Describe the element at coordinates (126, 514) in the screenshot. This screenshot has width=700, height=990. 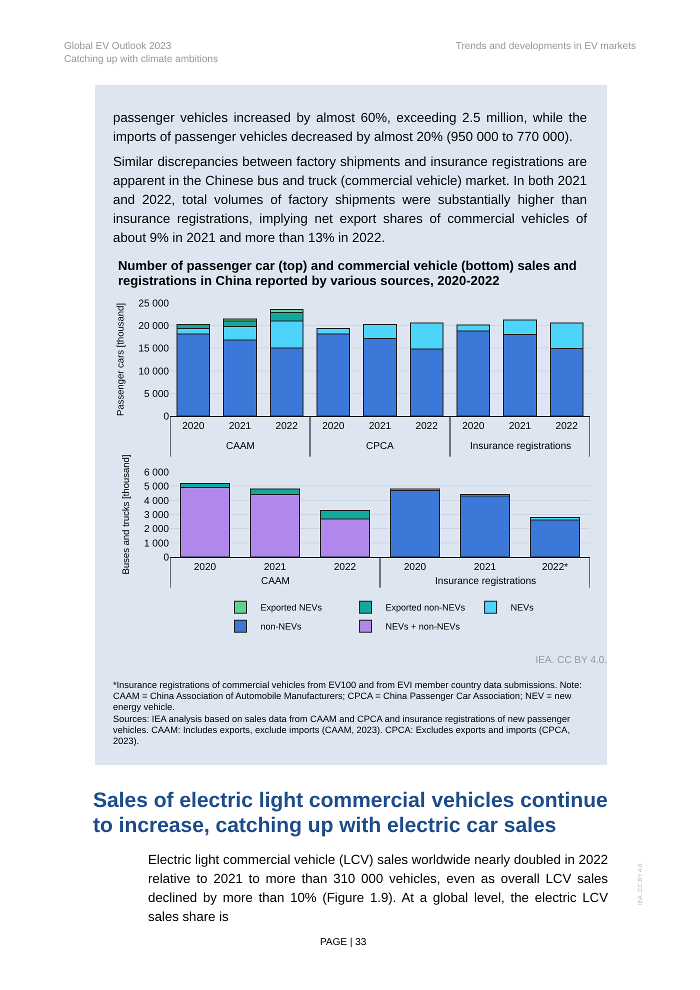
I see `y-axis-title: Buses and trucks [thousand]` at that location.